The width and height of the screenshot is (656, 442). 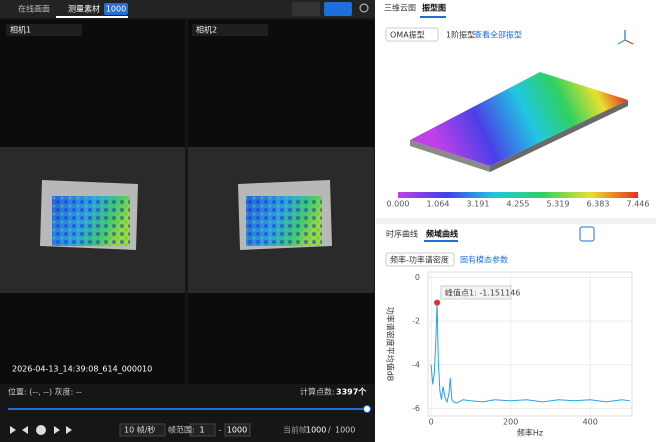 I want to click on colorbar-label: 3.191, so click(x=478, y=204).